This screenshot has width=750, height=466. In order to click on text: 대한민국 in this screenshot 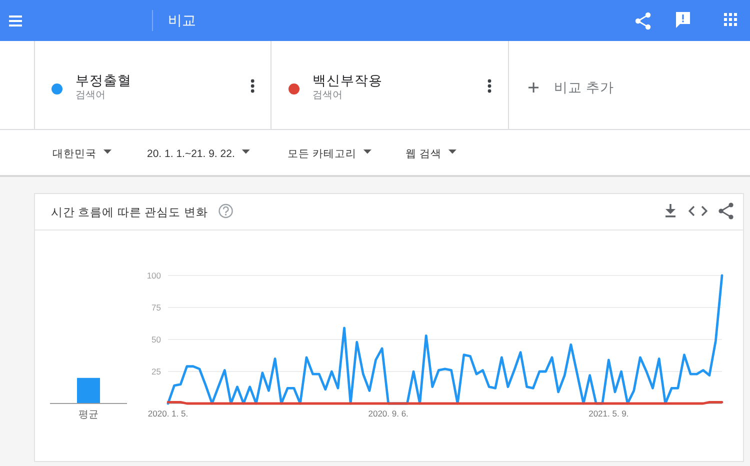, I will do `click(74, 154)`.